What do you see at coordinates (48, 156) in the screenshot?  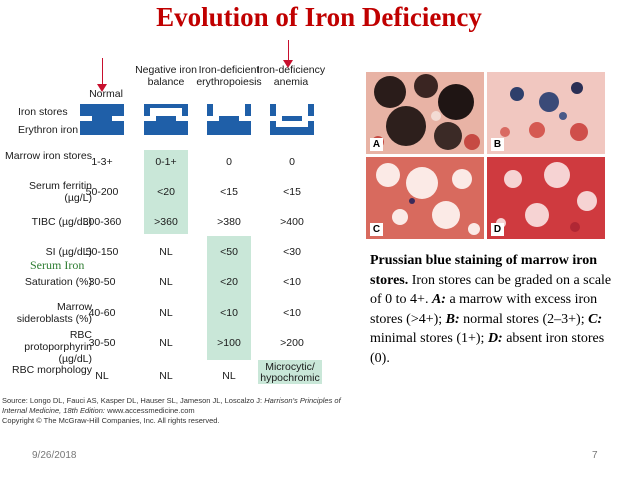 I see `row-label-marrow-iron: Marrow iron stores` at bounding box center [48, 156].